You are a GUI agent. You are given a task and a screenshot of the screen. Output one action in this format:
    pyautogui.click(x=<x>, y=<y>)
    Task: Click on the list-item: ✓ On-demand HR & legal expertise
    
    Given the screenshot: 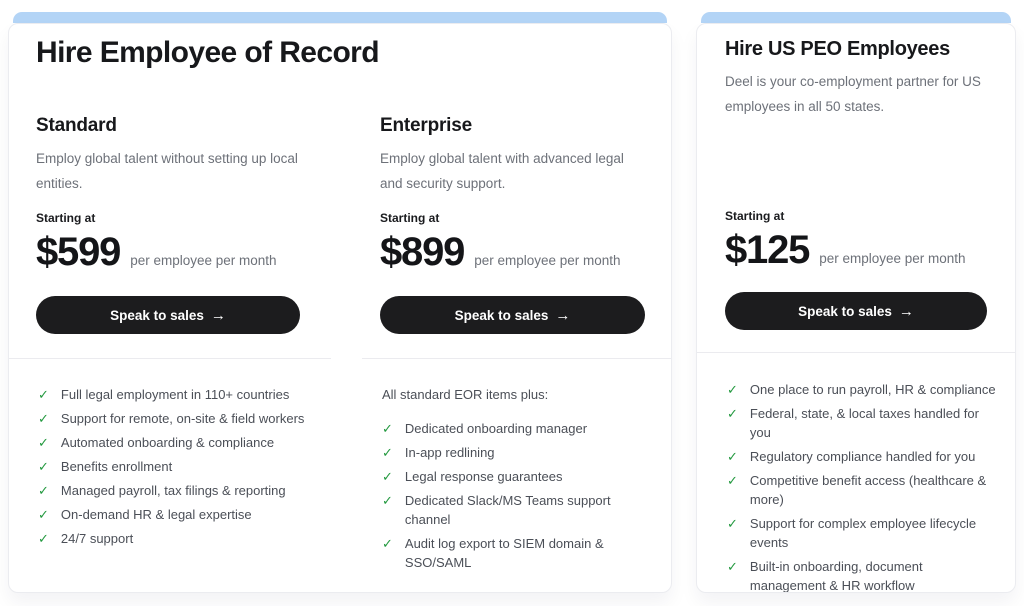 What is the action you would take?
    pyautogui.click(x=175, y=514)
    